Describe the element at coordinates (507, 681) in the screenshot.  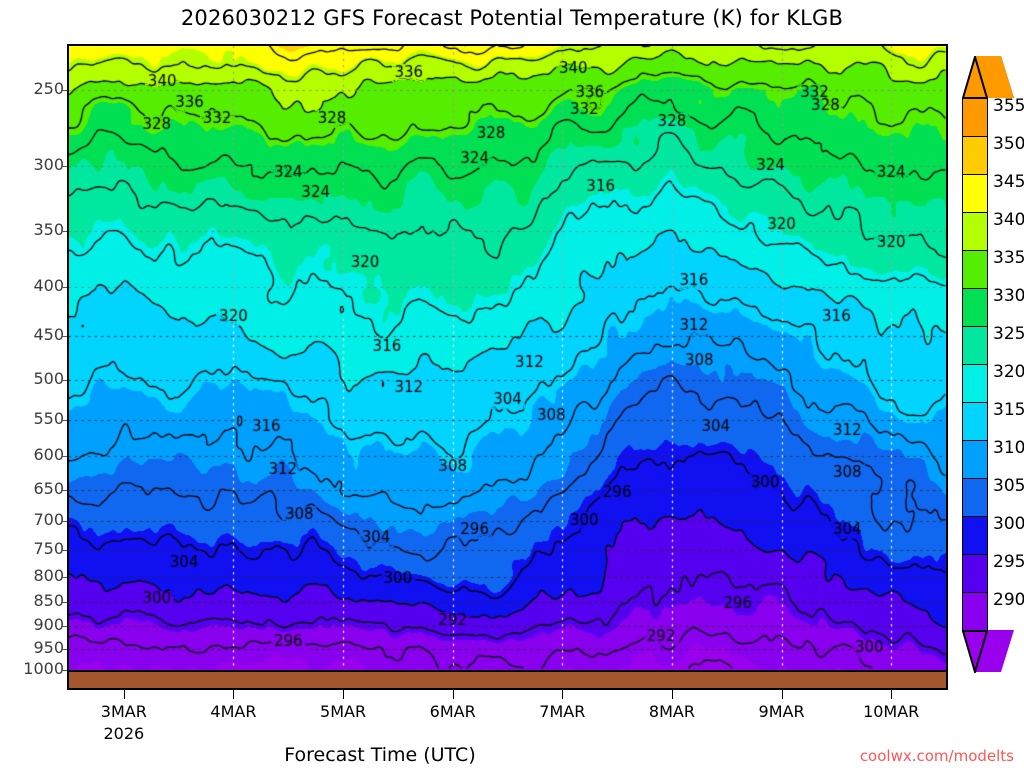
I see `terrain-band` at that location.